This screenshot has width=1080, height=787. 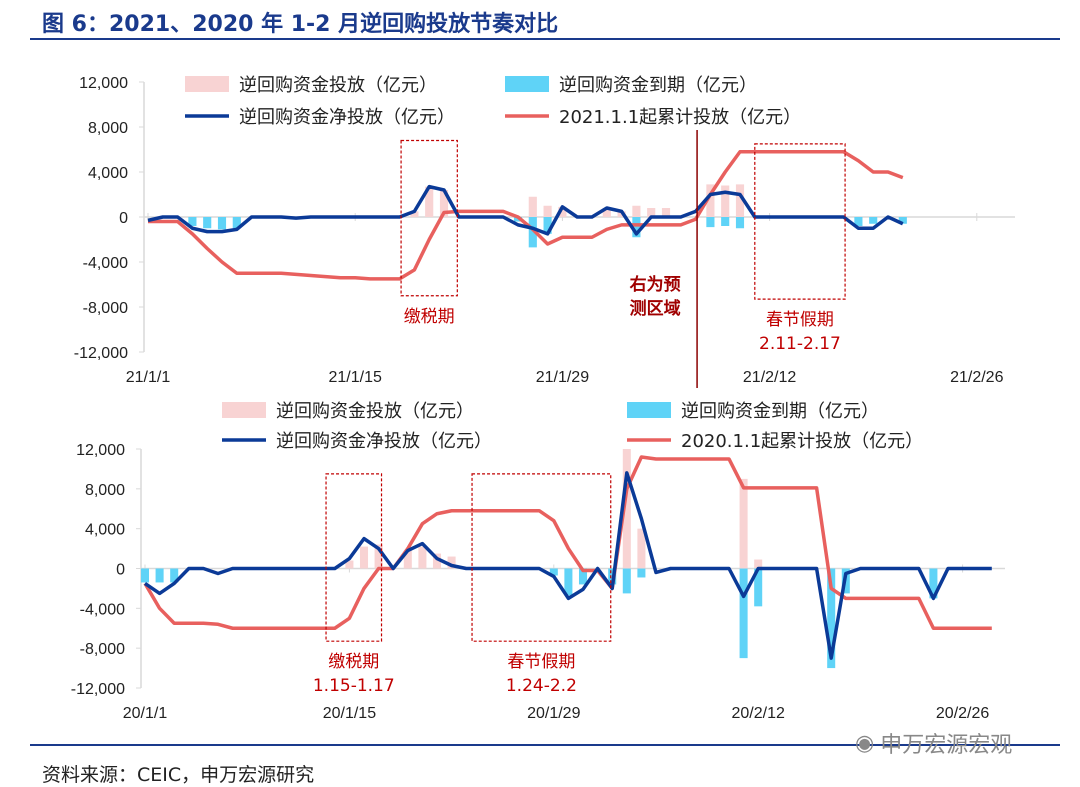 I want to click on watermark-text: 申万宏源宏观, so click(x=946, y=745).